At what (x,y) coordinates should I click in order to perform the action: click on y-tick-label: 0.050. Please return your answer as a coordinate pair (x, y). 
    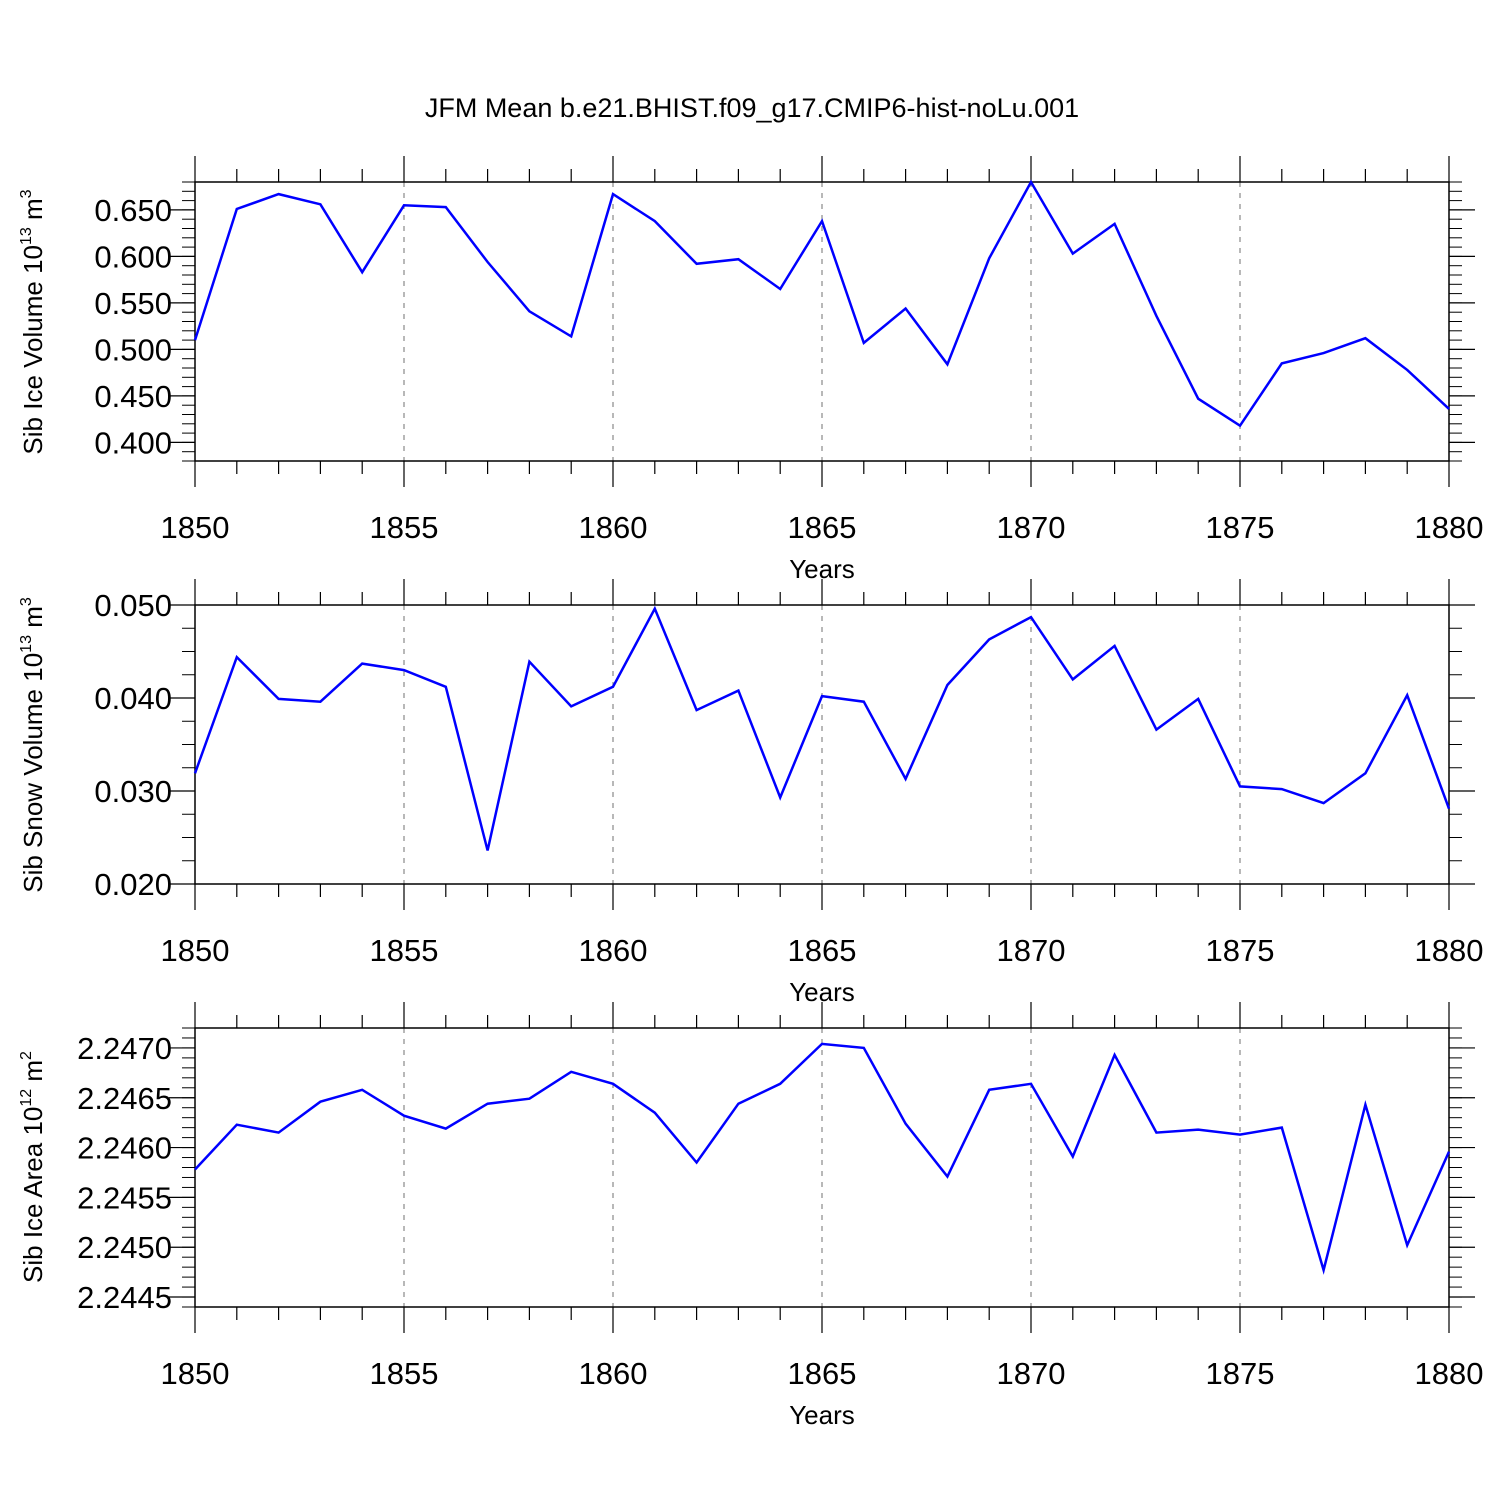
    Looking at the image, I should click on (133, 605).